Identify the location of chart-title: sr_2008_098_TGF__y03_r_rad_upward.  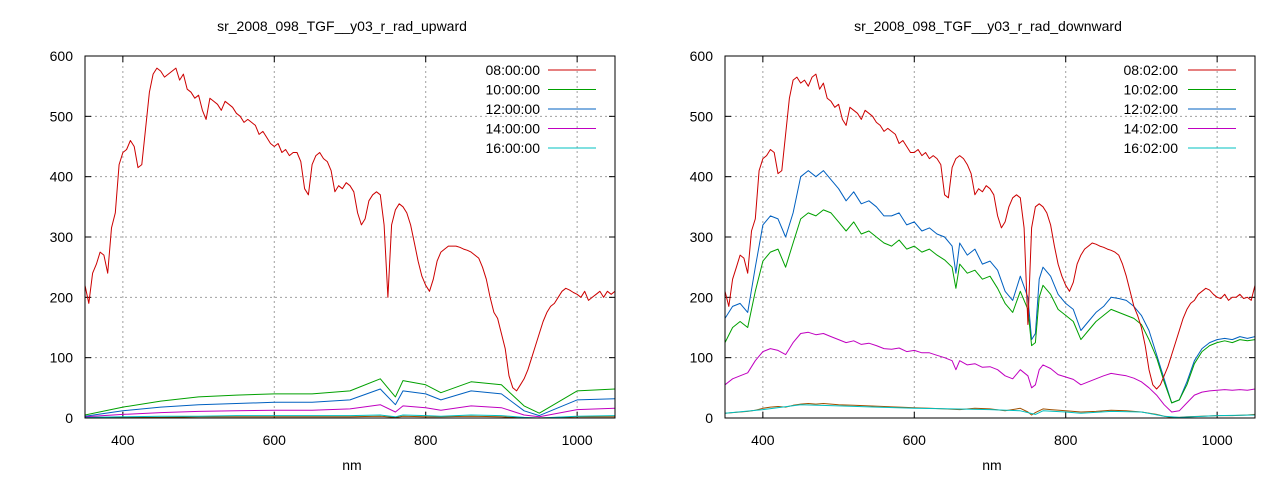
(342, 26).